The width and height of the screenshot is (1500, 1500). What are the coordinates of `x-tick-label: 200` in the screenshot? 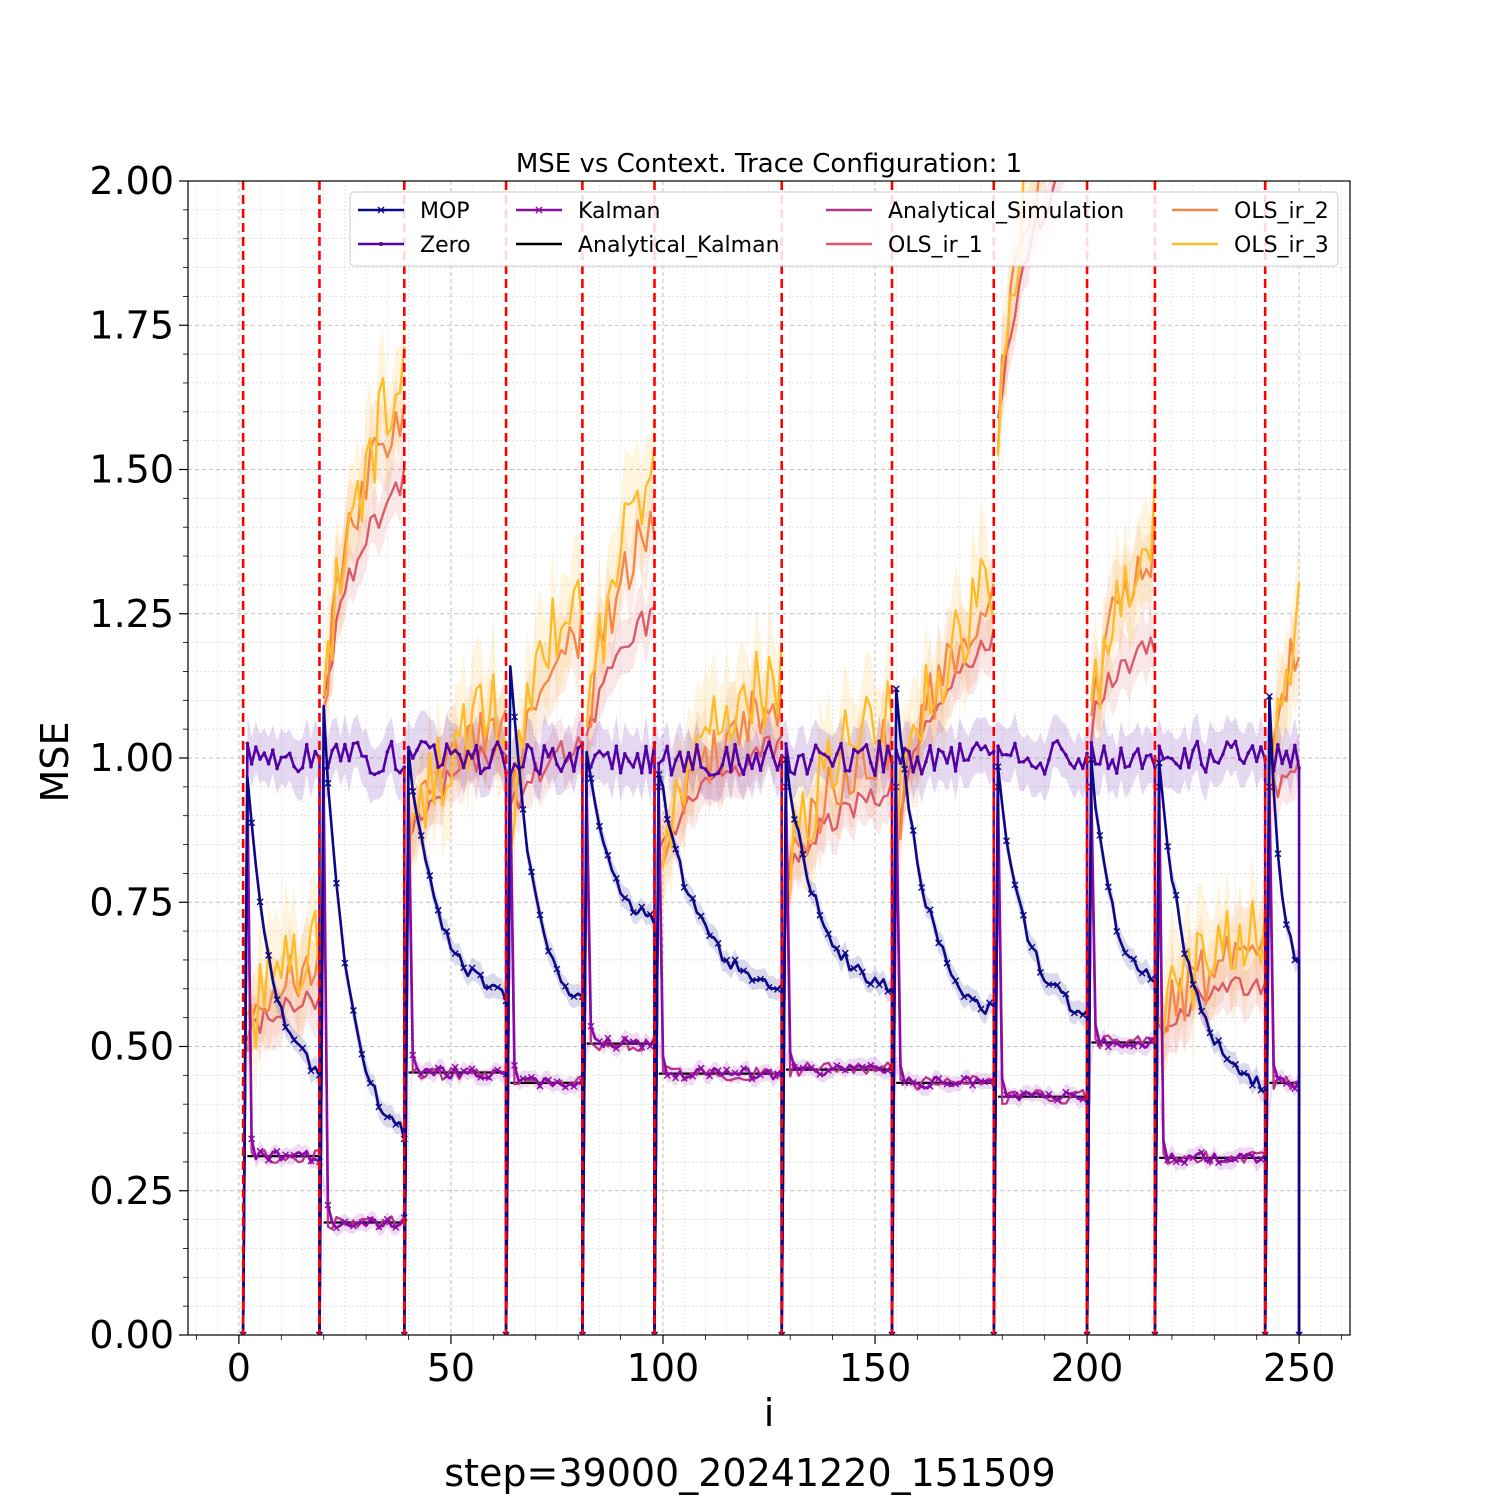 It's located at (1087, 1368).